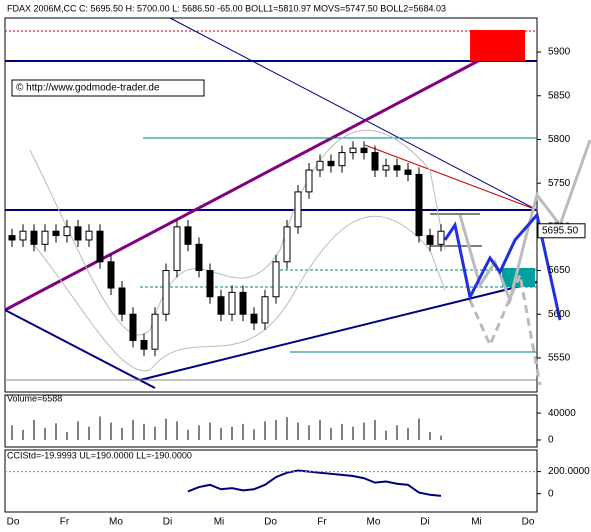 Image resolution: width=591 pixels, height=532 pixels. Describe the element at coordinates (99, 455) in the screenshot. I see `cci-title: CCIStd=-19.9993 UL=190.0000 LL=-190.0000` at that location.